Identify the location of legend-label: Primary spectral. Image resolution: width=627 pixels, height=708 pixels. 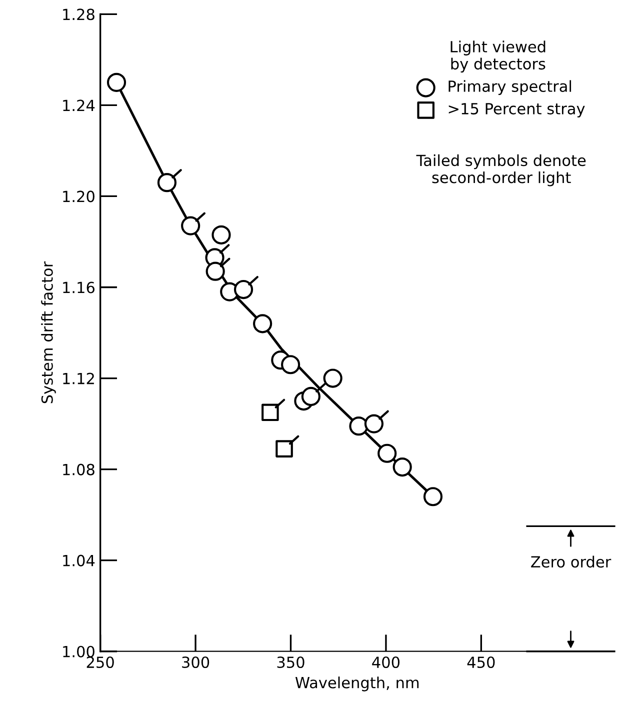
(510, 87).